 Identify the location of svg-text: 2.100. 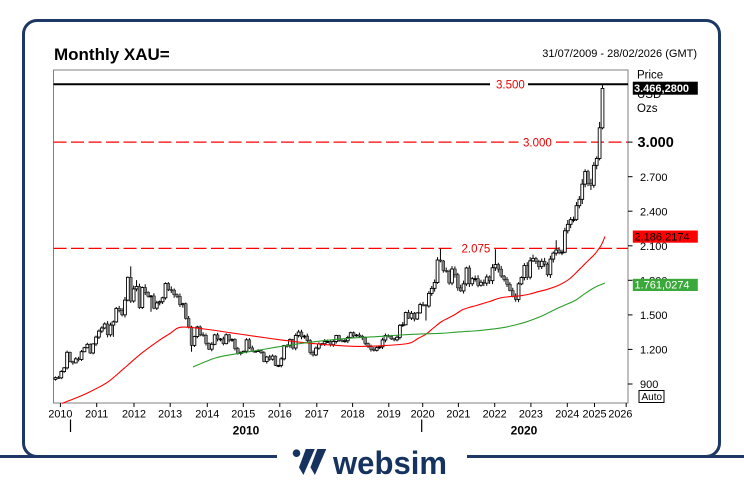
(654, 247).